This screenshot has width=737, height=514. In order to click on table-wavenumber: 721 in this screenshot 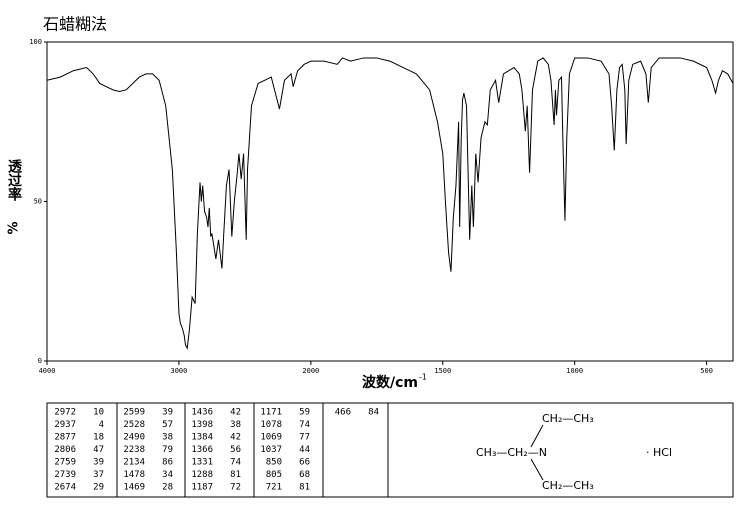, I will do `click(274, 488)`.